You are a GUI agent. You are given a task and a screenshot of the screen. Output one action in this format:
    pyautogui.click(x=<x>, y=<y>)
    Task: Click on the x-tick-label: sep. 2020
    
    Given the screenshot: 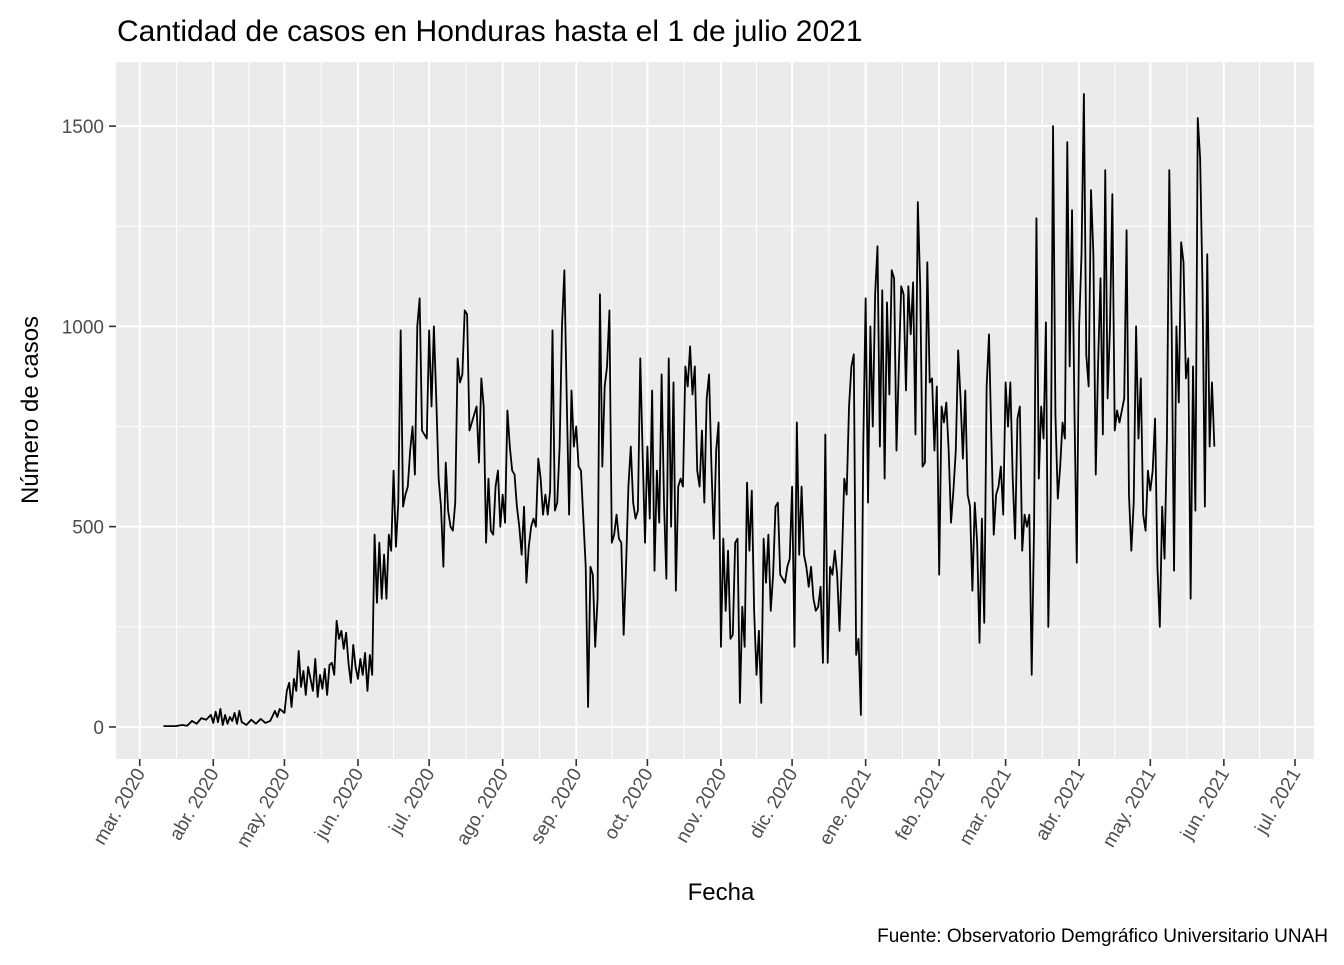 What is the action you would take?
    pyautogui.click(x=557, y=806)
    